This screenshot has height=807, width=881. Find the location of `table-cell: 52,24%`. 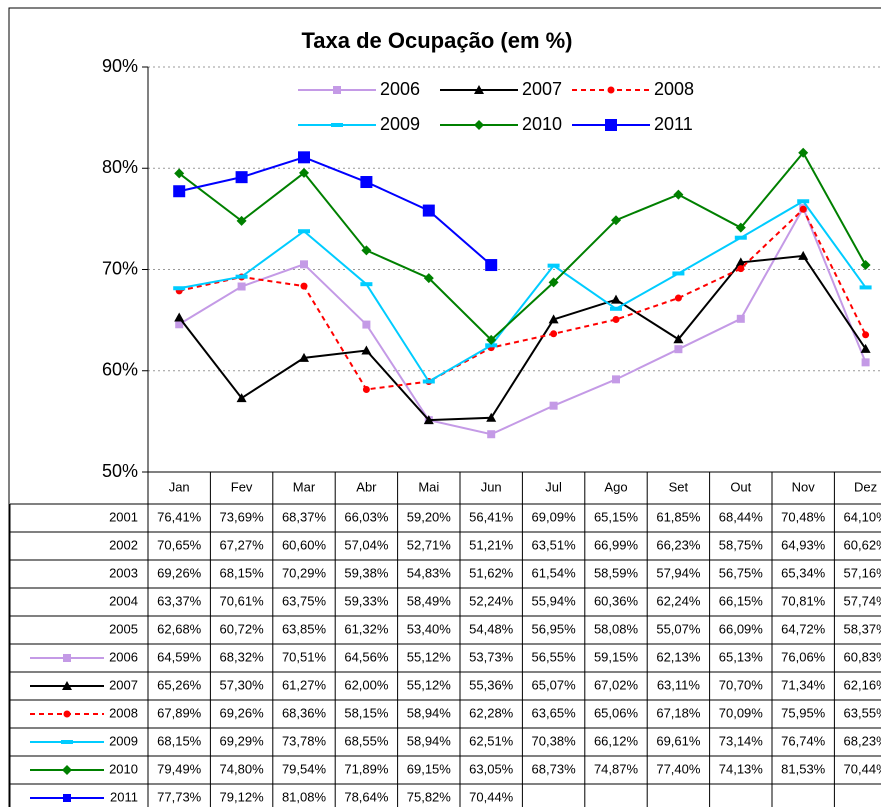

table-cell: 52,24% is located at coordinates (491, 600).